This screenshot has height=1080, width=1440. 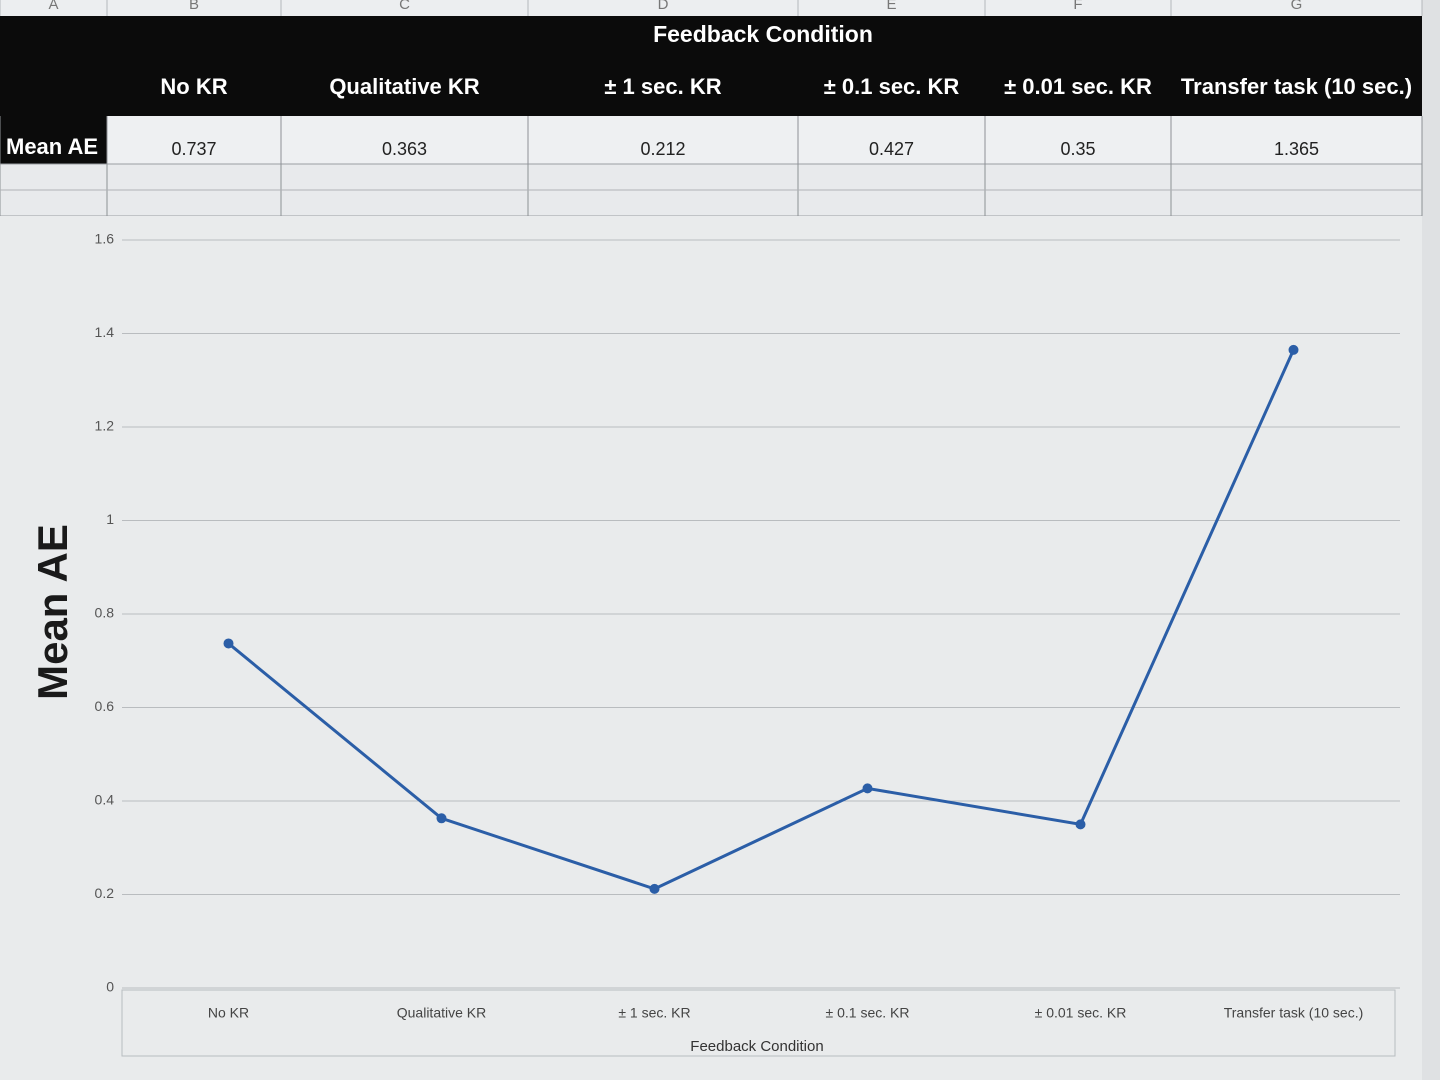 What do you see at coordinates (53, 6) in the screenshot?
I see `column-letter: A` at bounding box center [53, 6].